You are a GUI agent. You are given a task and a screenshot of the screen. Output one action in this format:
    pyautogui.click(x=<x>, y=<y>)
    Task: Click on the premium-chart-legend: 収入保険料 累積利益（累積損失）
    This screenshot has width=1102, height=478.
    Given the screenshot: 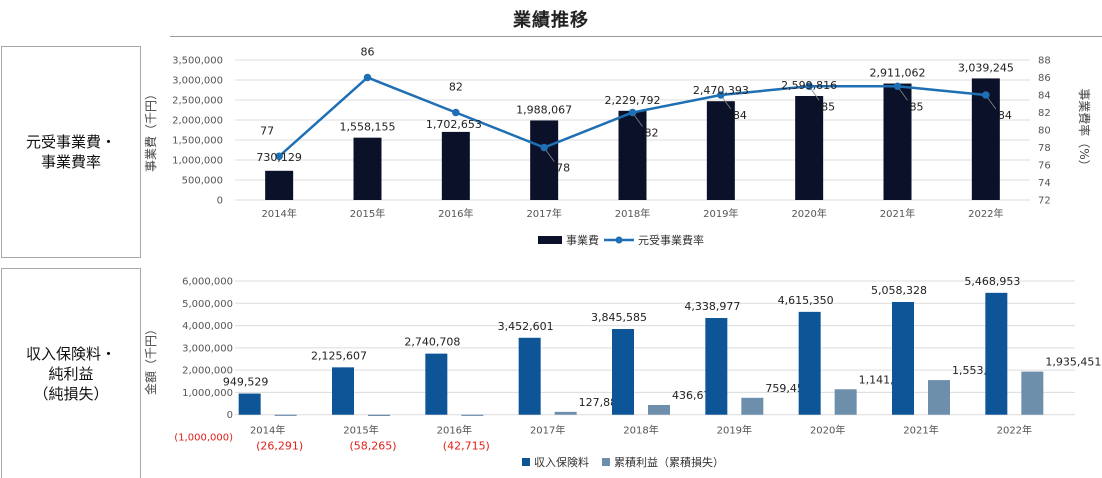 What is the action you would take?
    pyautogui.click(x=623, y=462)
    